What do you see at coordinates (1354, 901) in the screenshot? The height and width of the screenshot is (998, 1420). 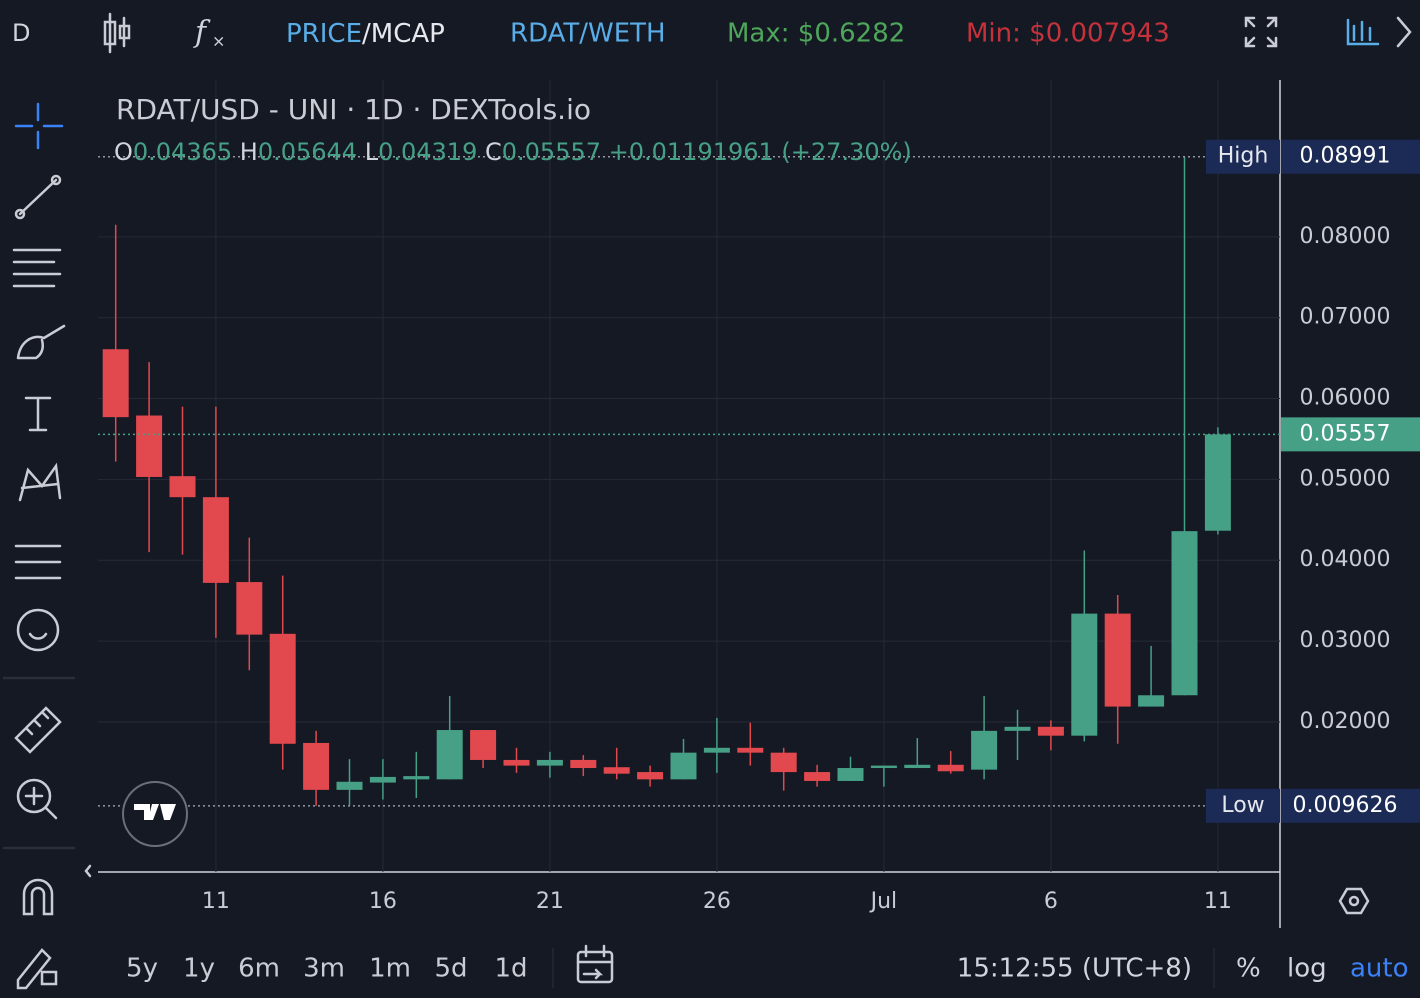 I see `settings-icon` at bounding box center [1354, 901].